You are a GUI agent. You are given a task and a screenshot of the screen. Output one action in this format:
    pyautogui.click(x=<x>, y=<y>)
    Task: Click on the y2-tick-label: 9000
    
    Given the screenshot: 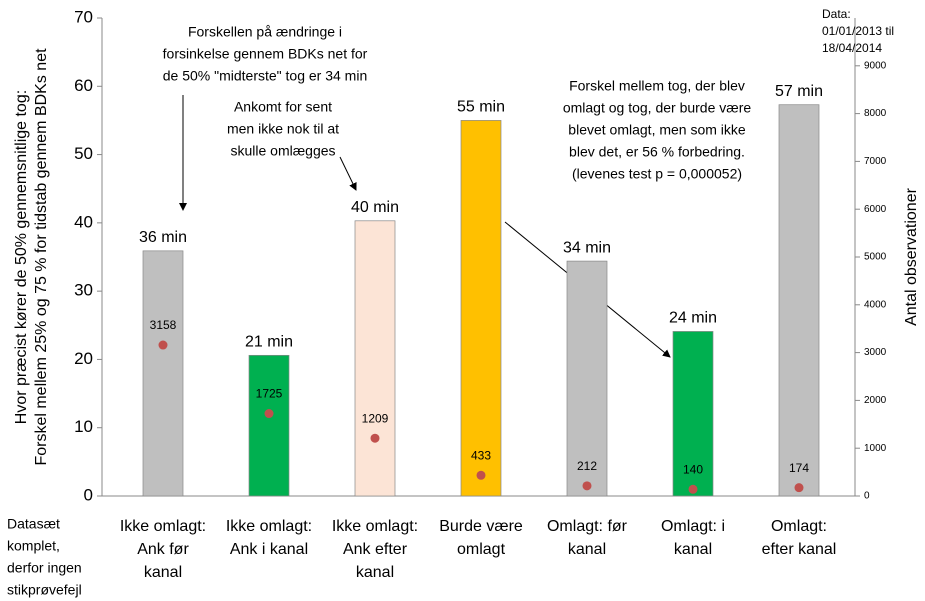 What is the action you would take?
    pyautogui.click(x=875, y=65)
    